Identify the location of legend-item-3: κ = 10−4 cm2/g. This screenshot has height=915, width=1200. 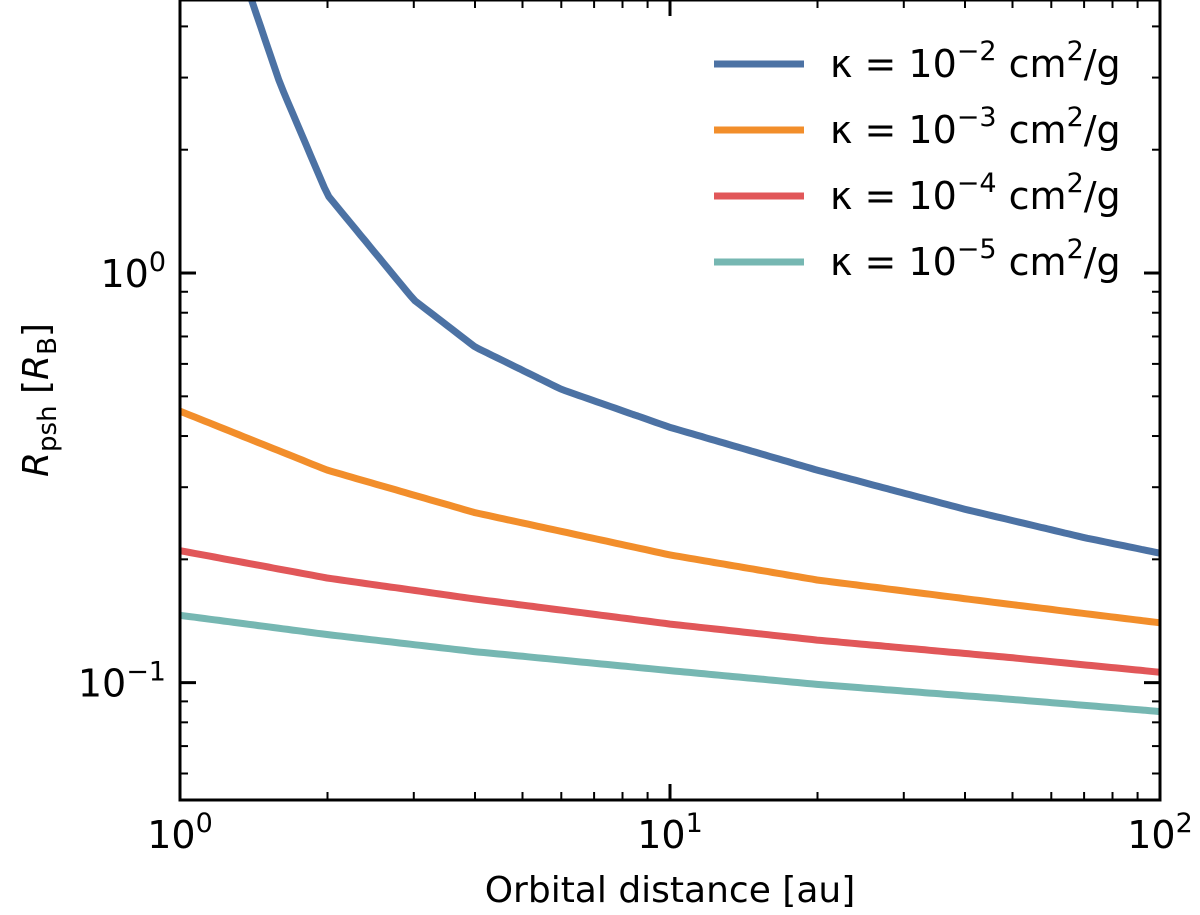
(917, 193).